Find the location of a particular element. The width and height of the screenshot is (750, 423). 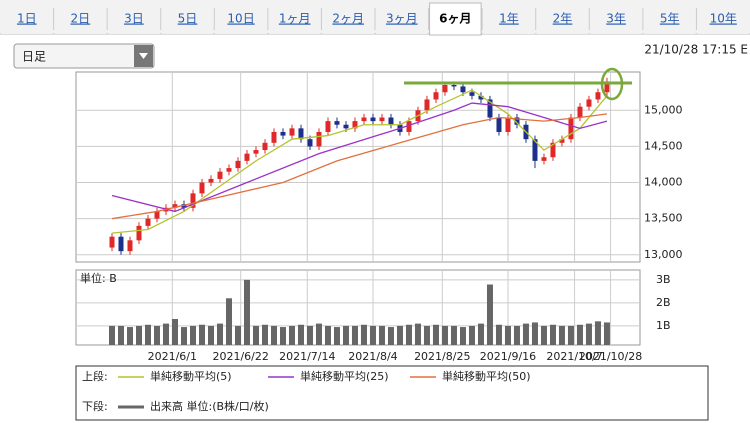

dropdown-label: 日足 is located at coordinates (34, 57).